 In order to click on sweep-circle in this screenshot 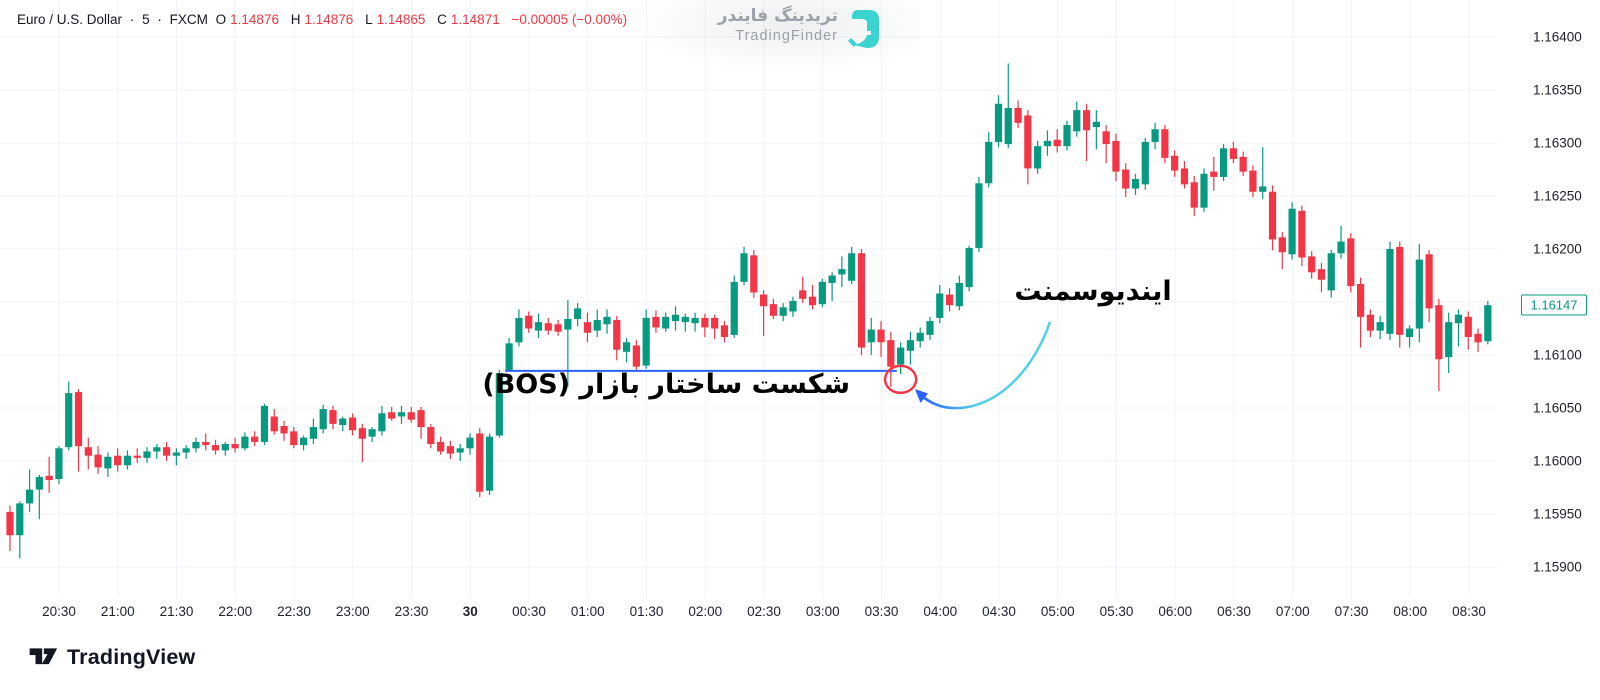, I will do `click(900, 379)`.